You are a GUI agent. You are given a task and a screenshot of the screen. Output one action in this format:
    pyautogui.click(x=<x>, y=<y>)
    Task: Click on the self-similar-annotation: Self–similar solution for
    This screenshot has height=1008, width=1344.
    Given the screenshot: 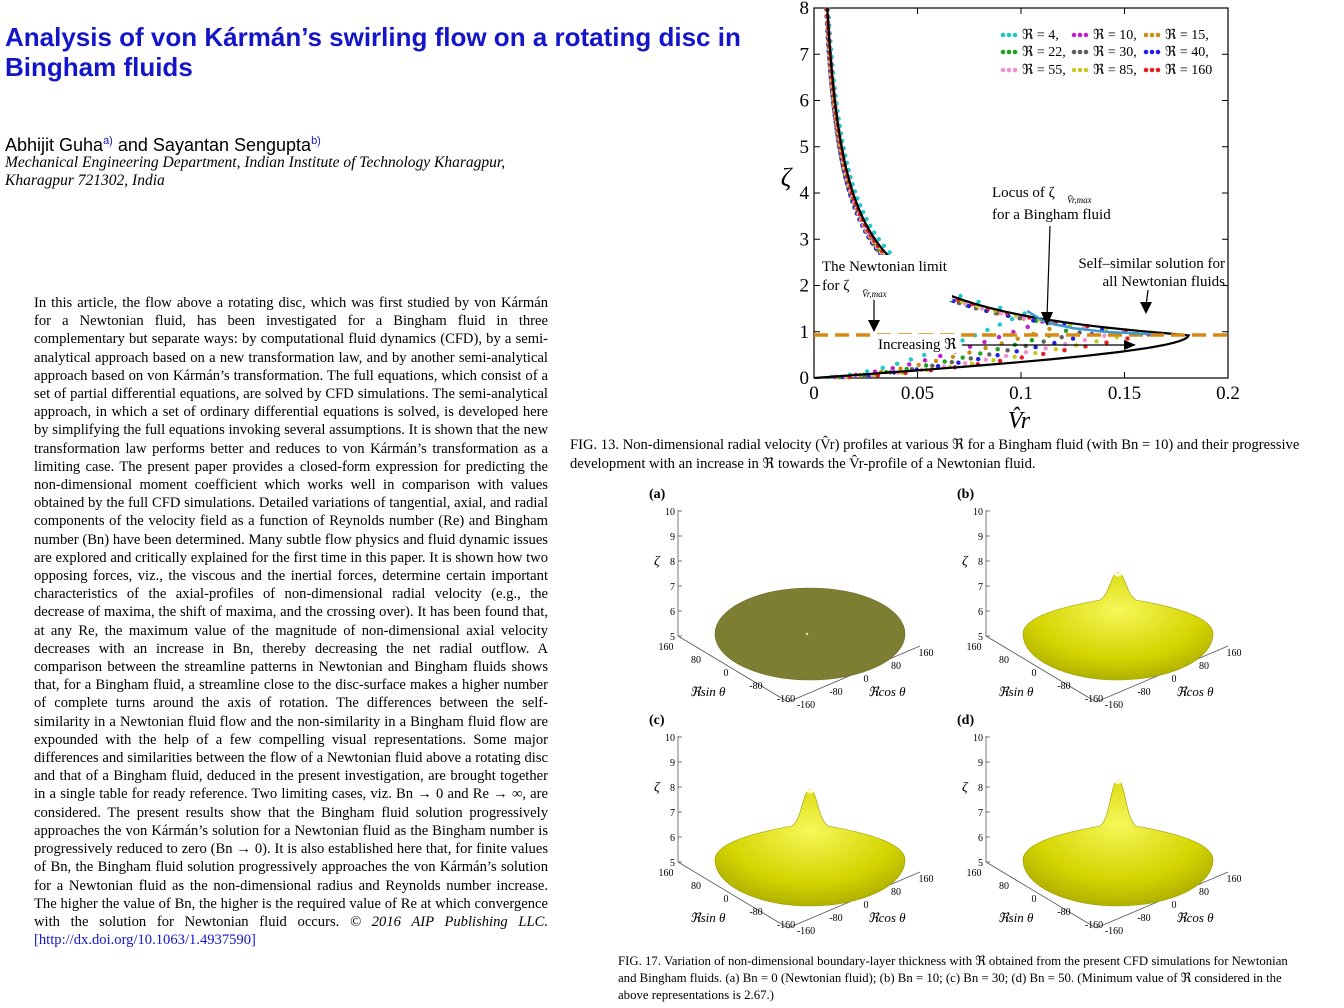 What is the action you would take?
    pyautogui.click(x=1151, y=264)
    